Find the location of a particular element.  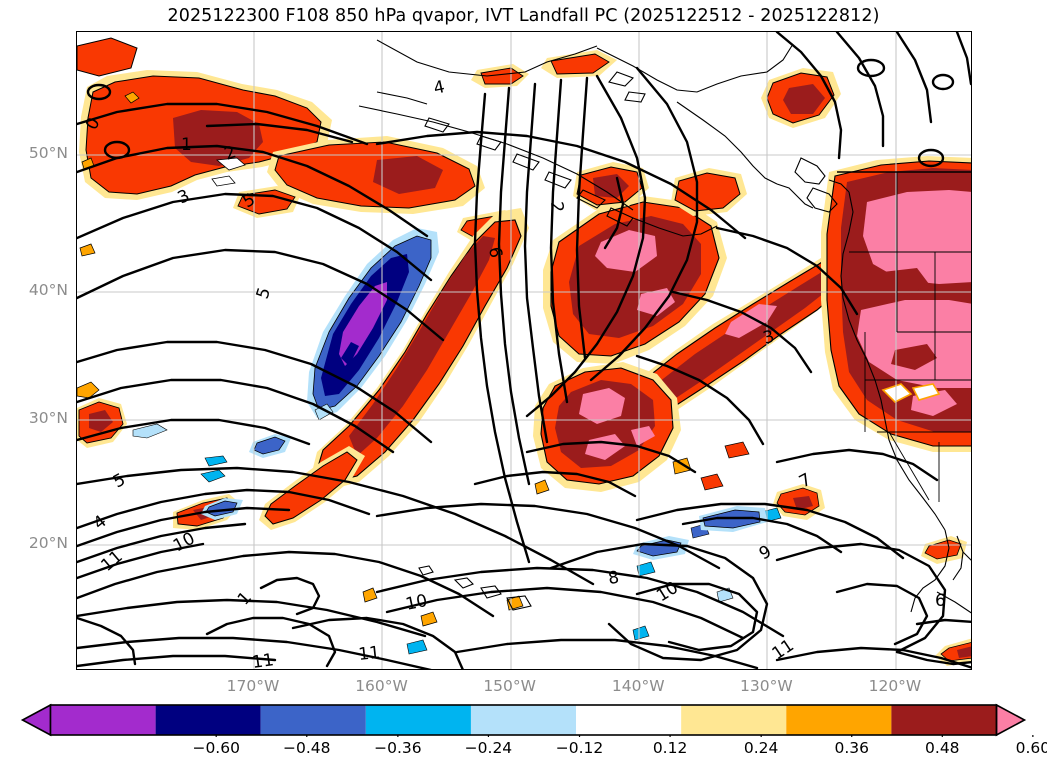

x-tick-label-2: 150°W is located at coordinates (509, 686).